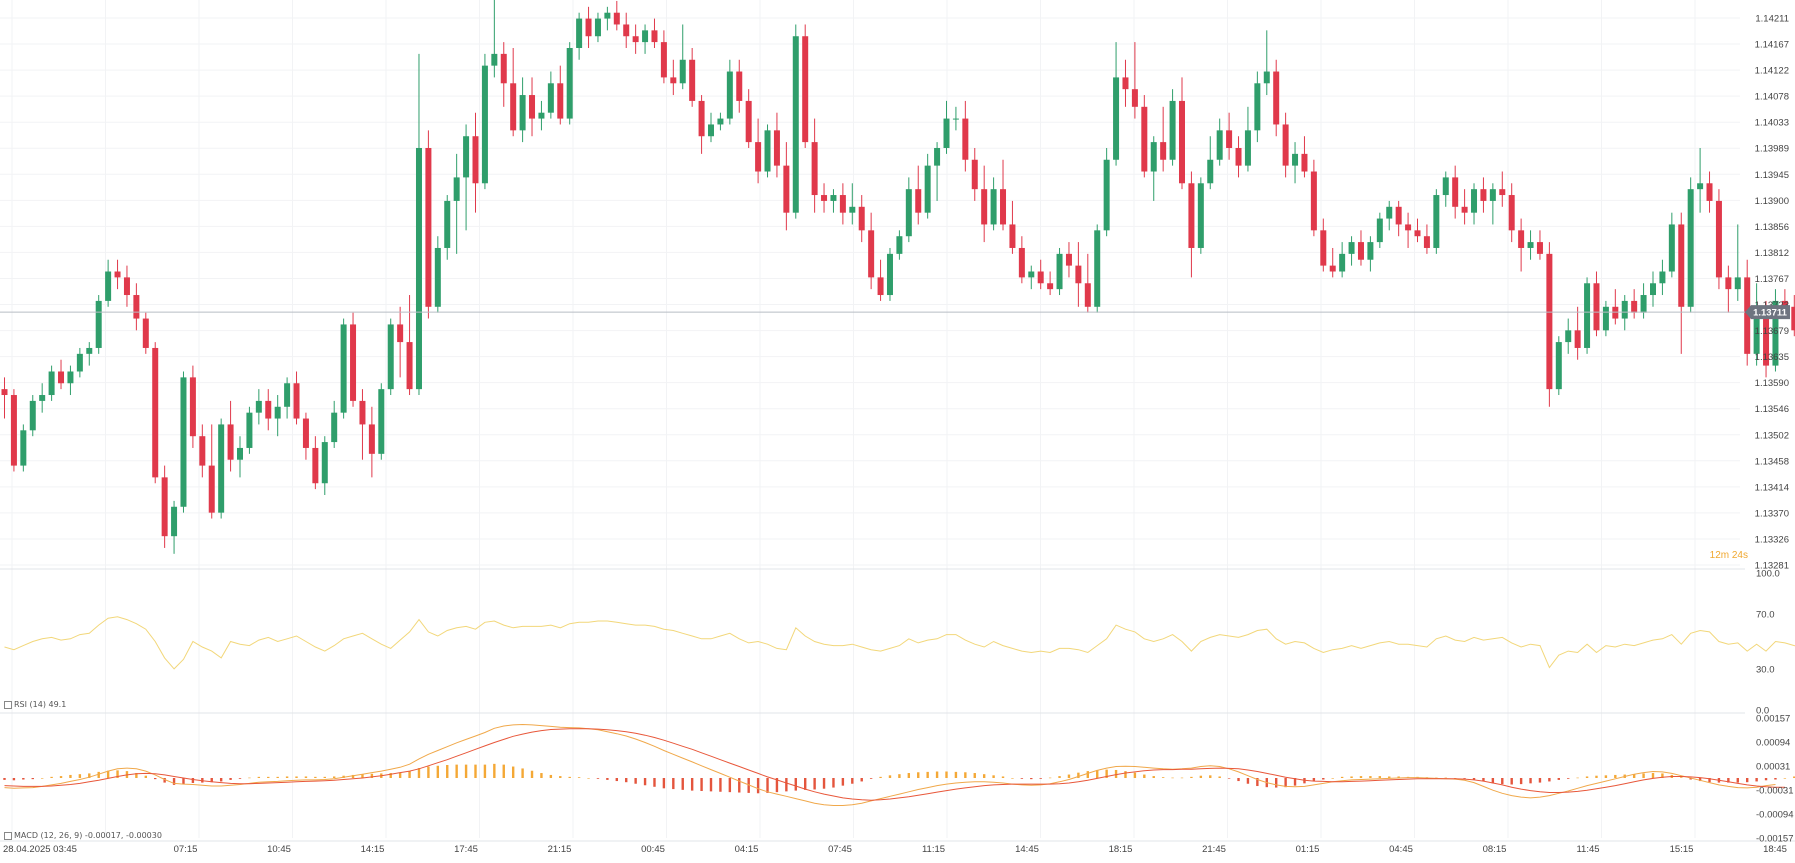 This screenshot has height=863, width=1795. What do you see at coordinates (1772, 461) in the screenshot?
I see `price-tick-label: 1.13458` at bounding box center [1772, 461].